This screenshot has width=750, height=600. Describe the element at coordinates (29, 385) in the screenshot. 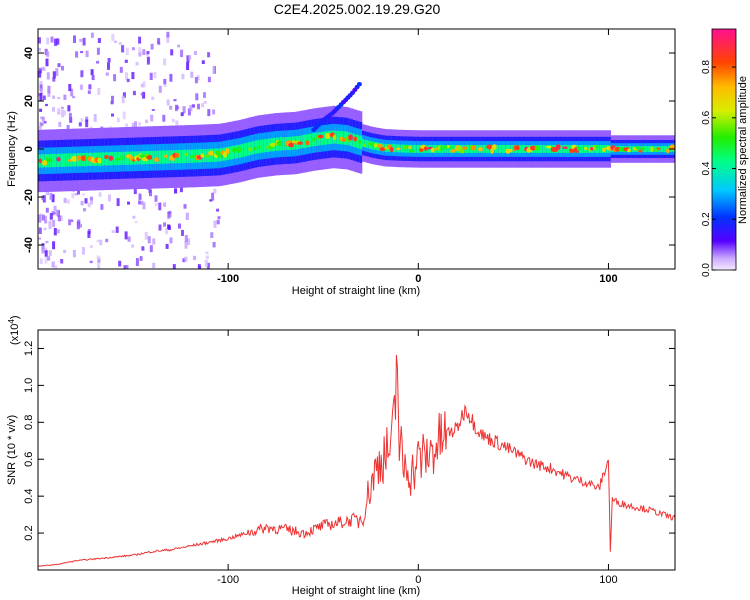

I see `y-tick-label: 1.0` at that location.